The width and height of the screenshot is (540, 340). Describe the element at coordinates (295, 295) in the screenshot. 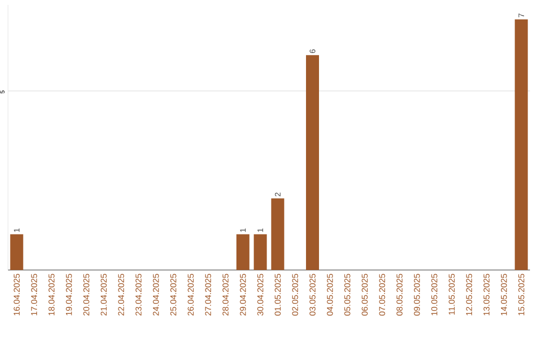

I see `x-tick-label: 02.05.2025` at that location.